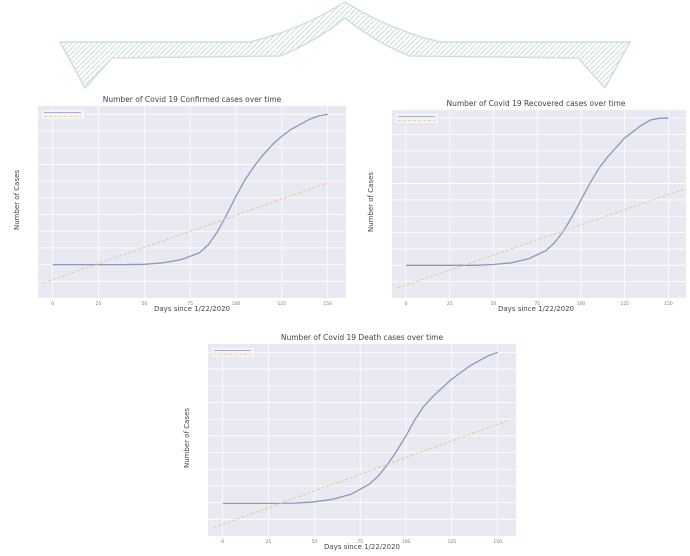 Image resolution: width=690 pixels, height=556 pixels. I want to click on plot-area, so click(539, 204).